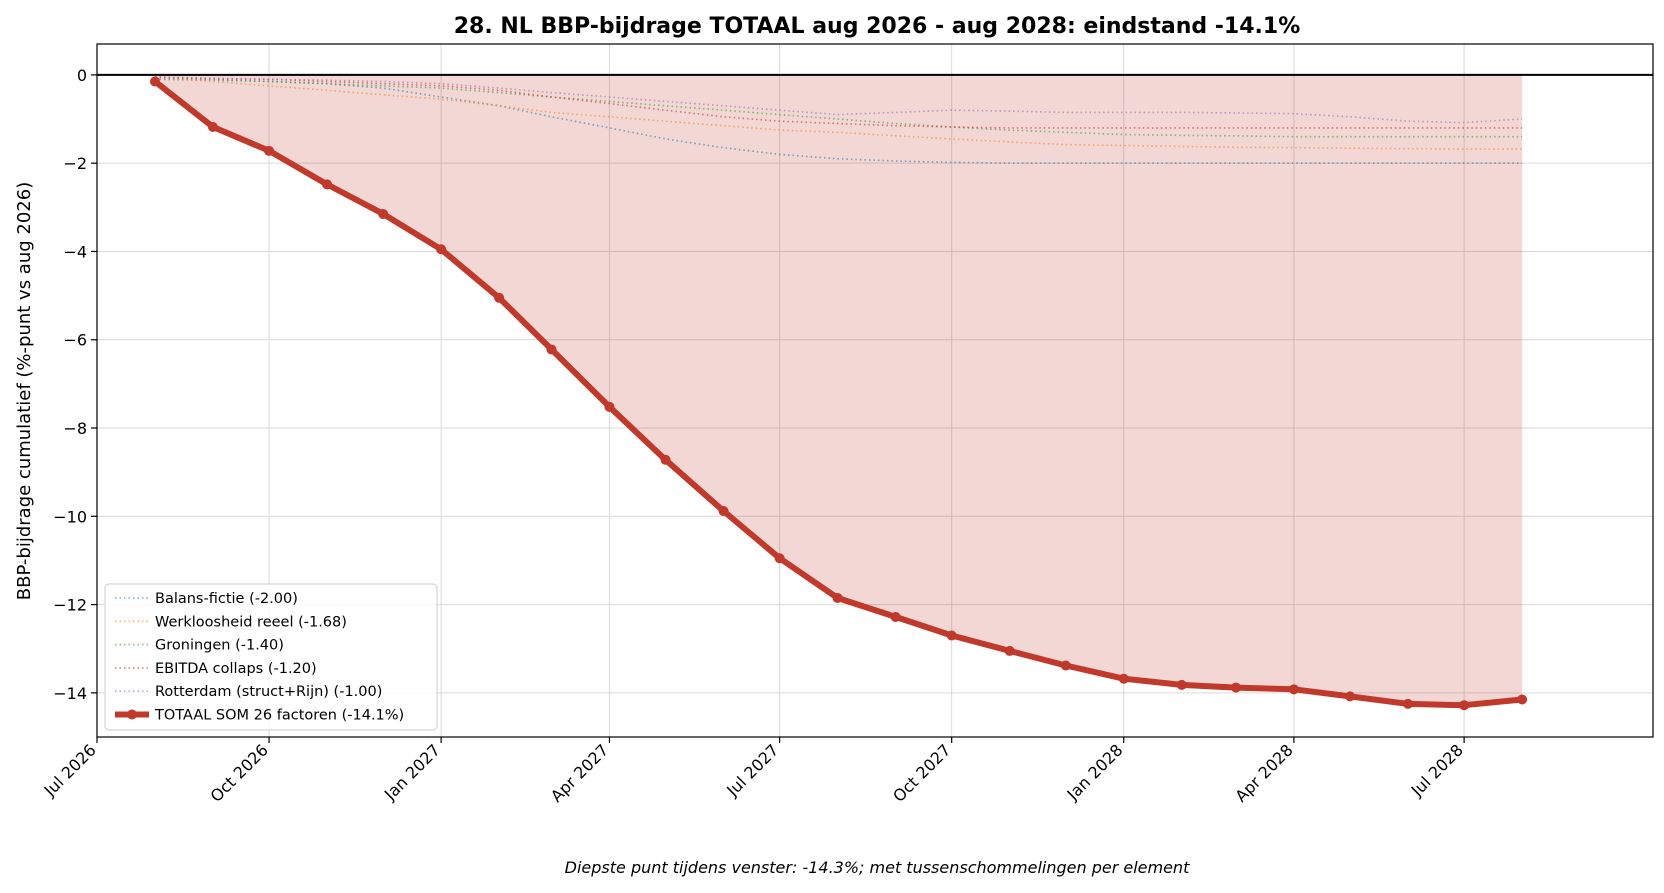  Describe the element at coordinates (75, 163) in the screenshot. I see `y-tick-label: −2` at that location.